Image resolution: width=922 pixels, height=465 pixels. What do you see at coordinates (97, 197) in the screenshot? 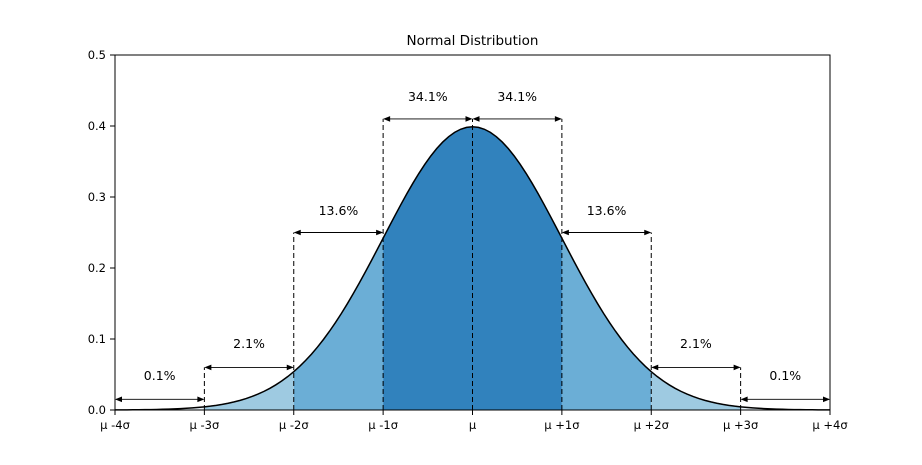
I see `y-tick-label: 0.3` at bounding box center [97, 197].